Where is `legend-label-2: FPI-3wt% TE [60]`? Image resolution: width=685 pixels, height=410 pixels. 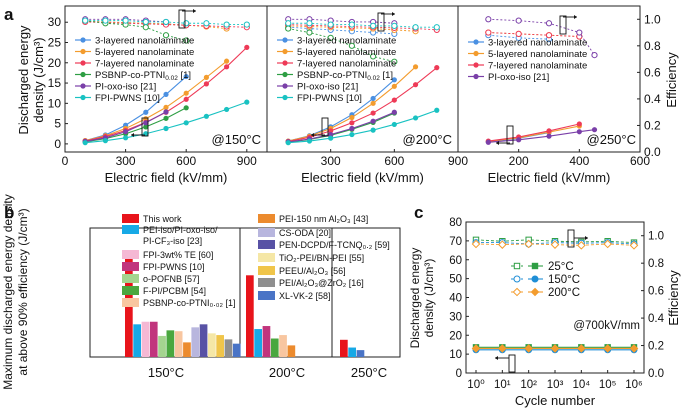
legend-label-2: FPI-3wt% TE [60] is located at coordinates (178, 255).